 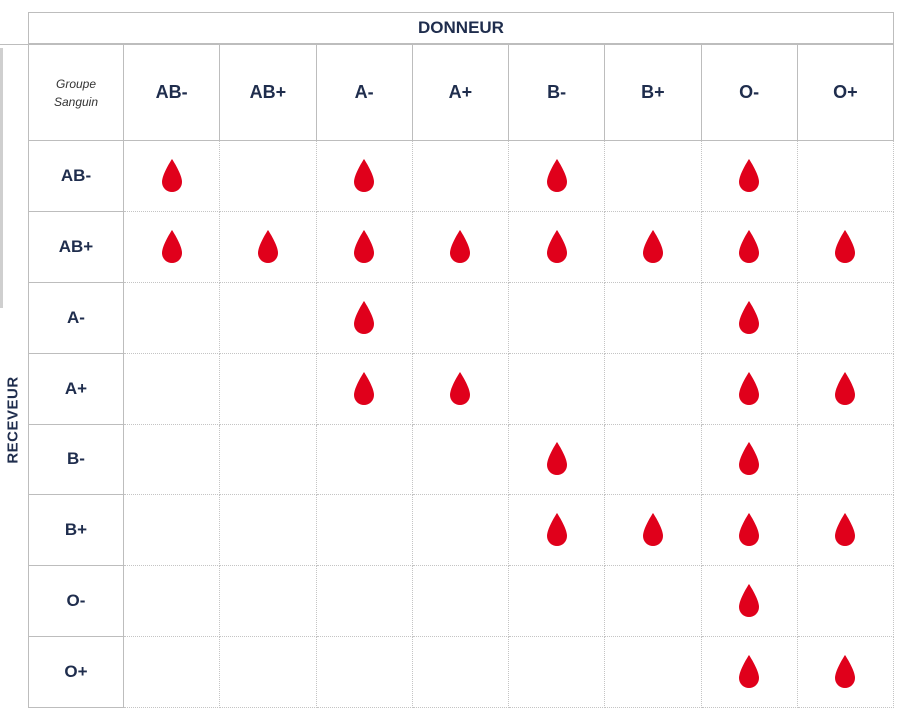 What do you see at coordinates (76, 389) in the screenshot?
I see `receiver-header-3: A+` at bounding box center [76, 389].